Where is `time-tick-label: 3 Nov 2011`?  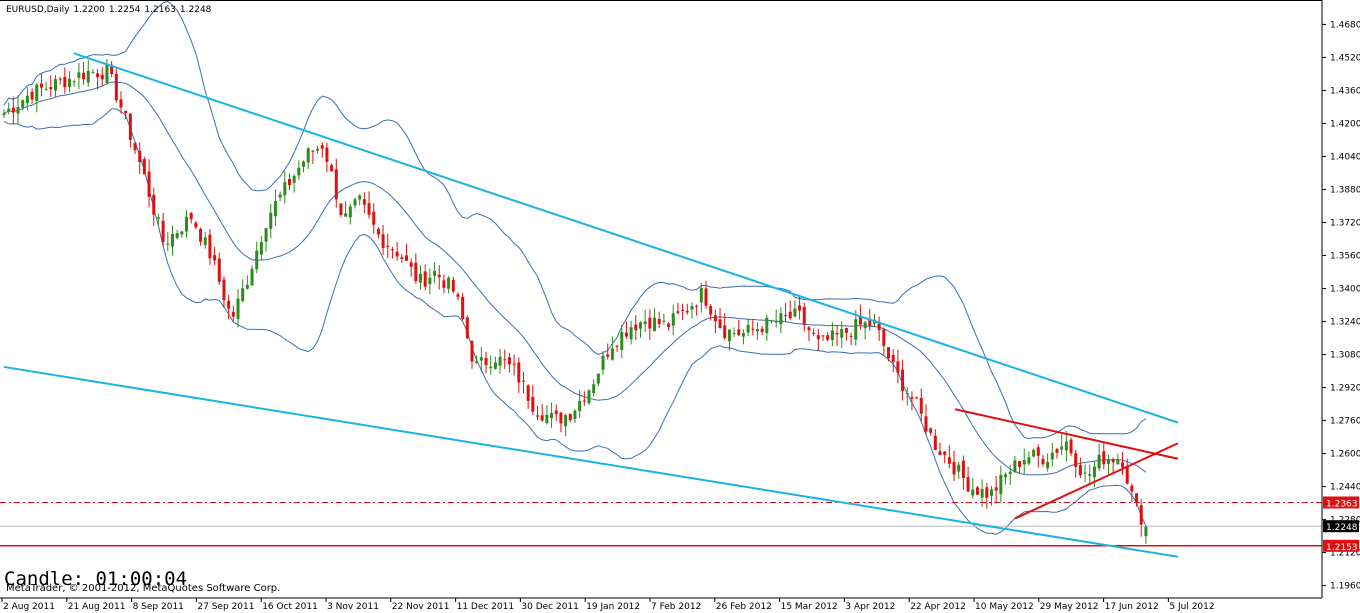
time-tick-label: 3 Nov 2011 is located at coordinates (353, 607).